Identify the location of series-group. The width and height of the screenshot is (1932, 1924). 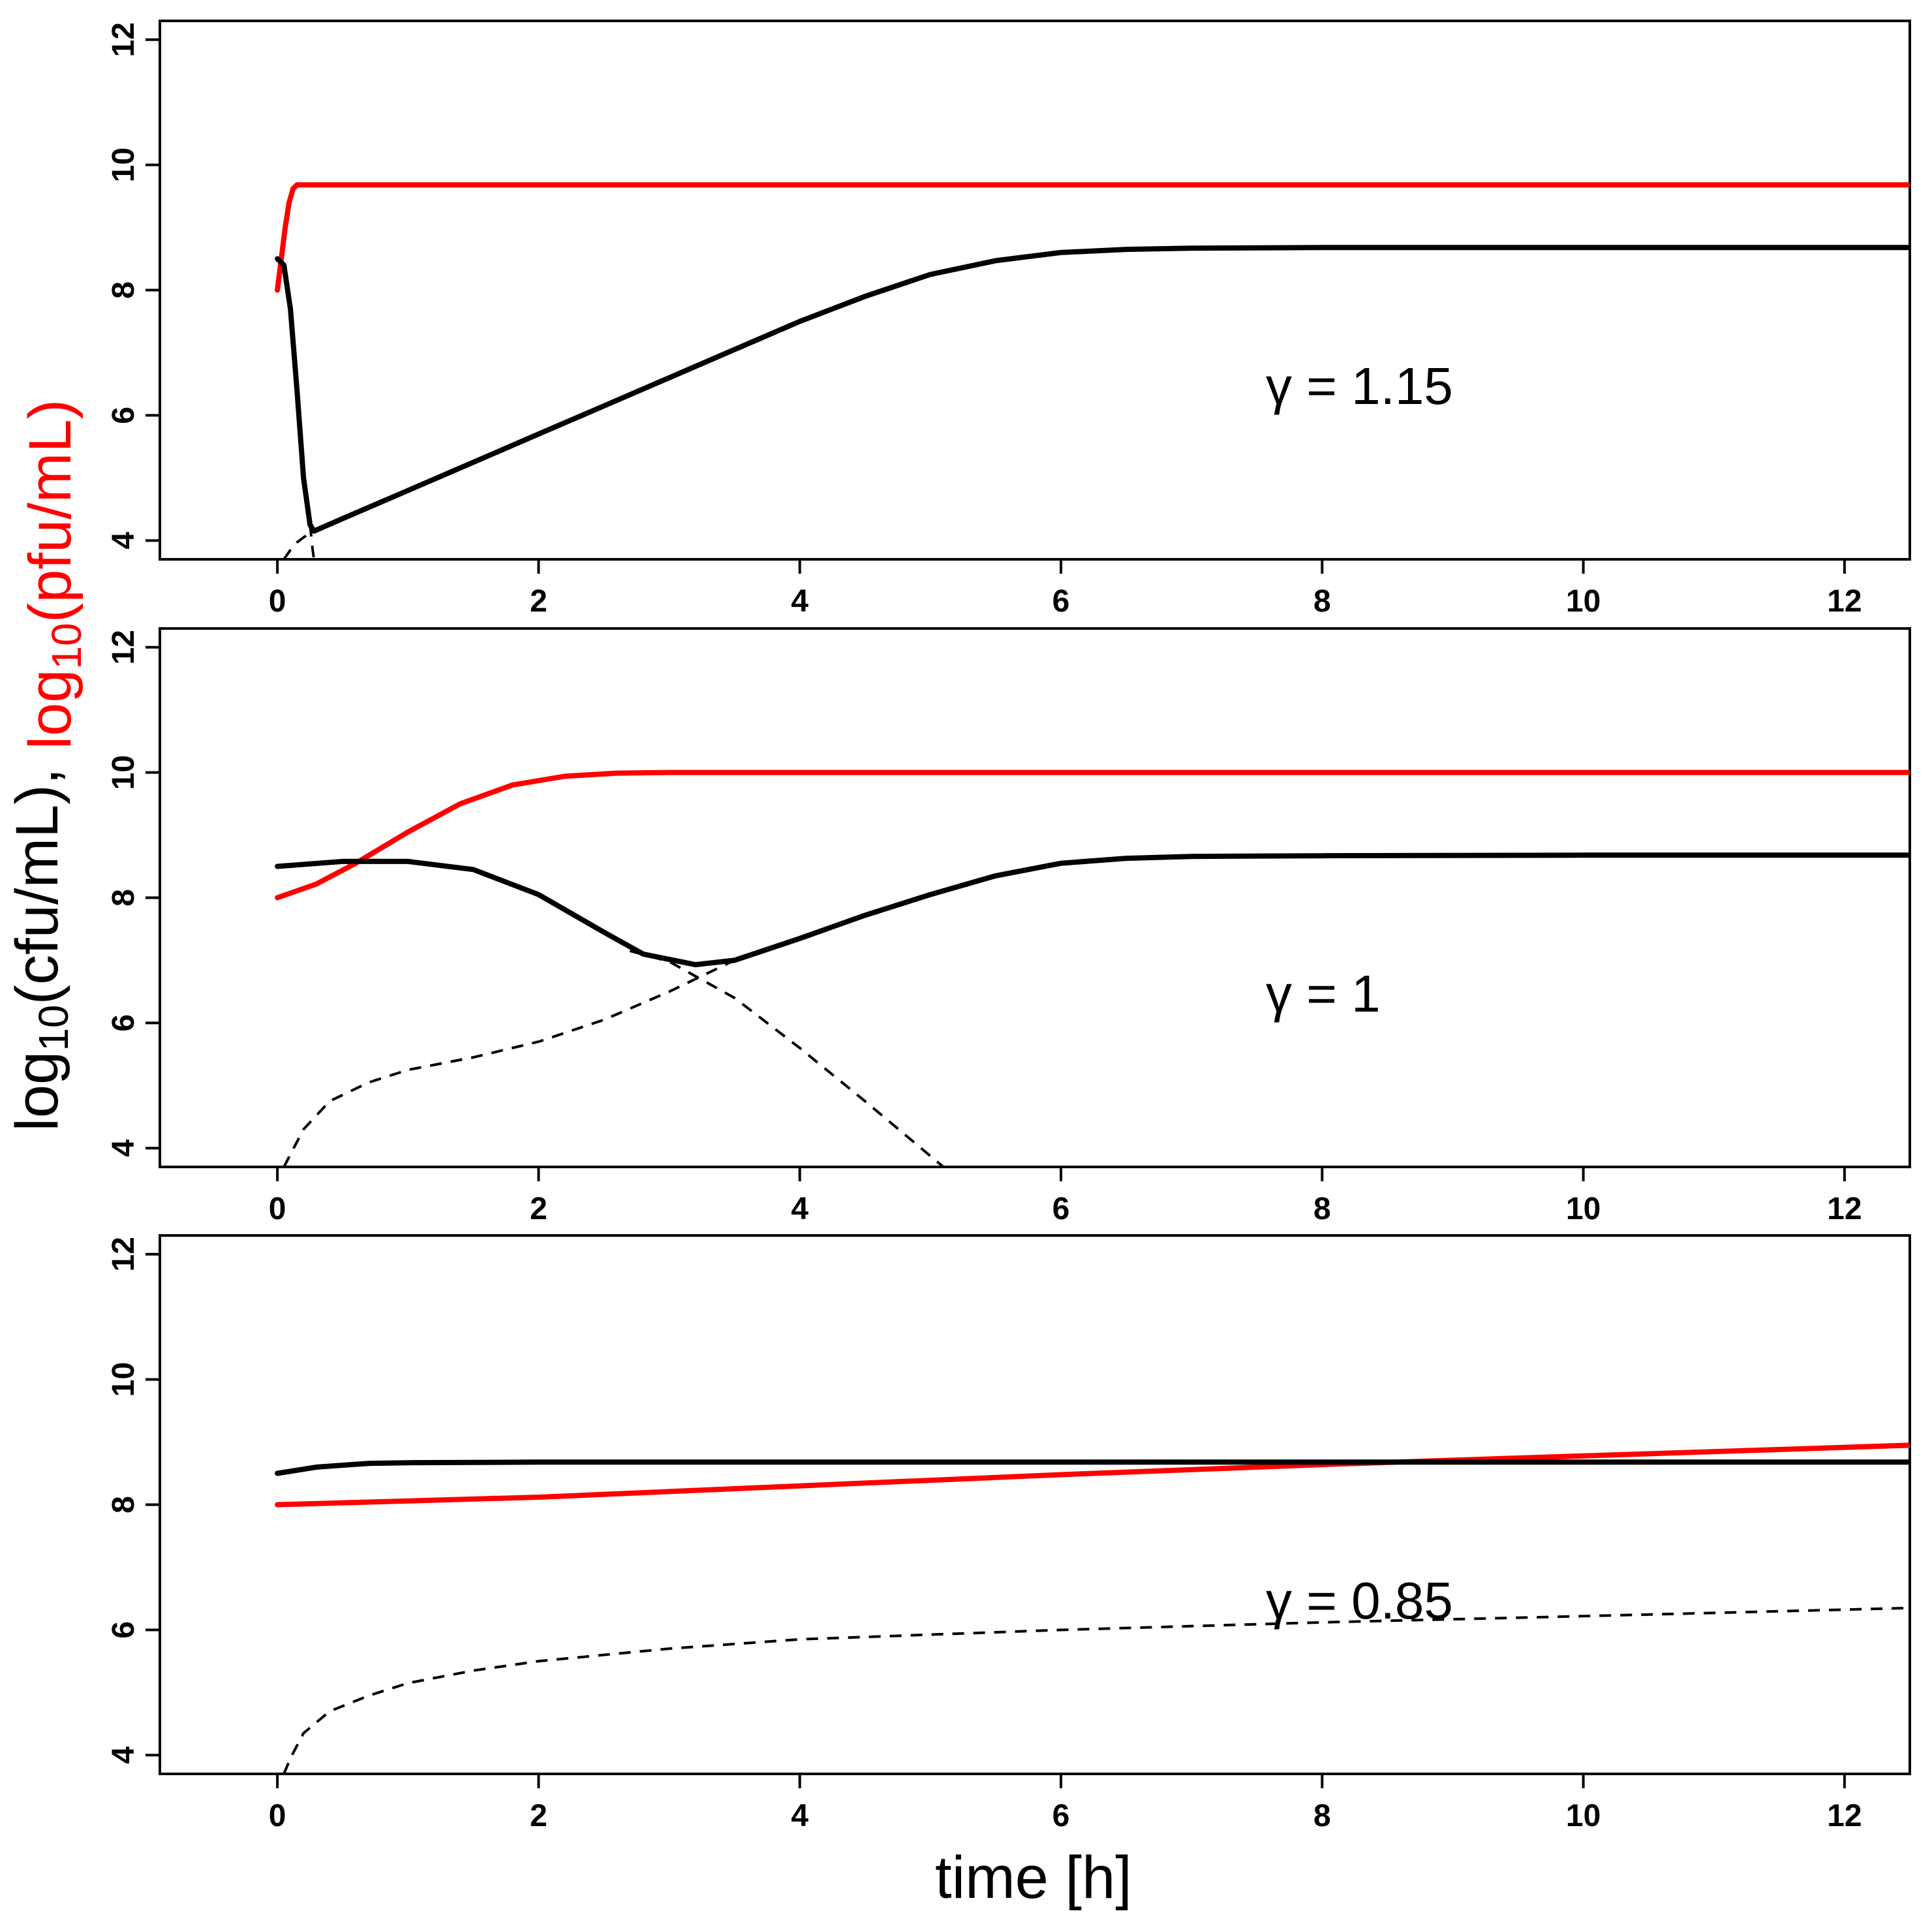
(1092, 1608).